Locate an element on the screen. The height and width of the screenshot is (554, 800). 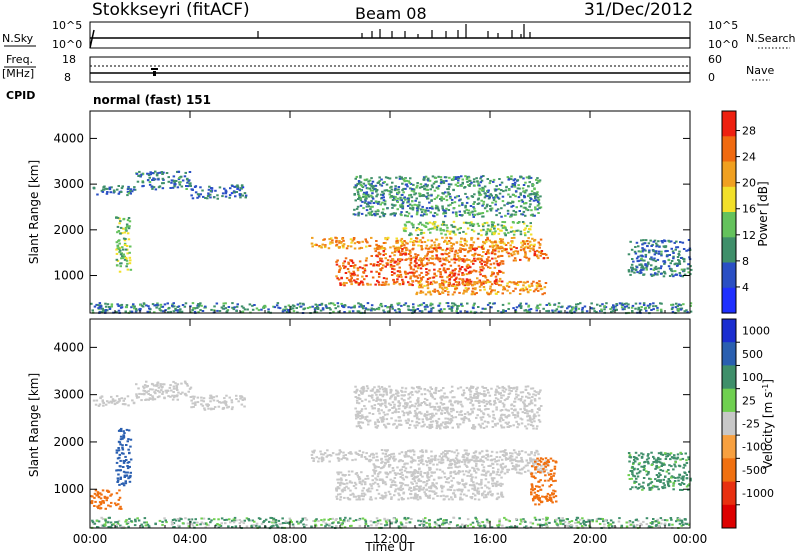
noise-left-label: N.Sky is located at coordinates (18, 38).